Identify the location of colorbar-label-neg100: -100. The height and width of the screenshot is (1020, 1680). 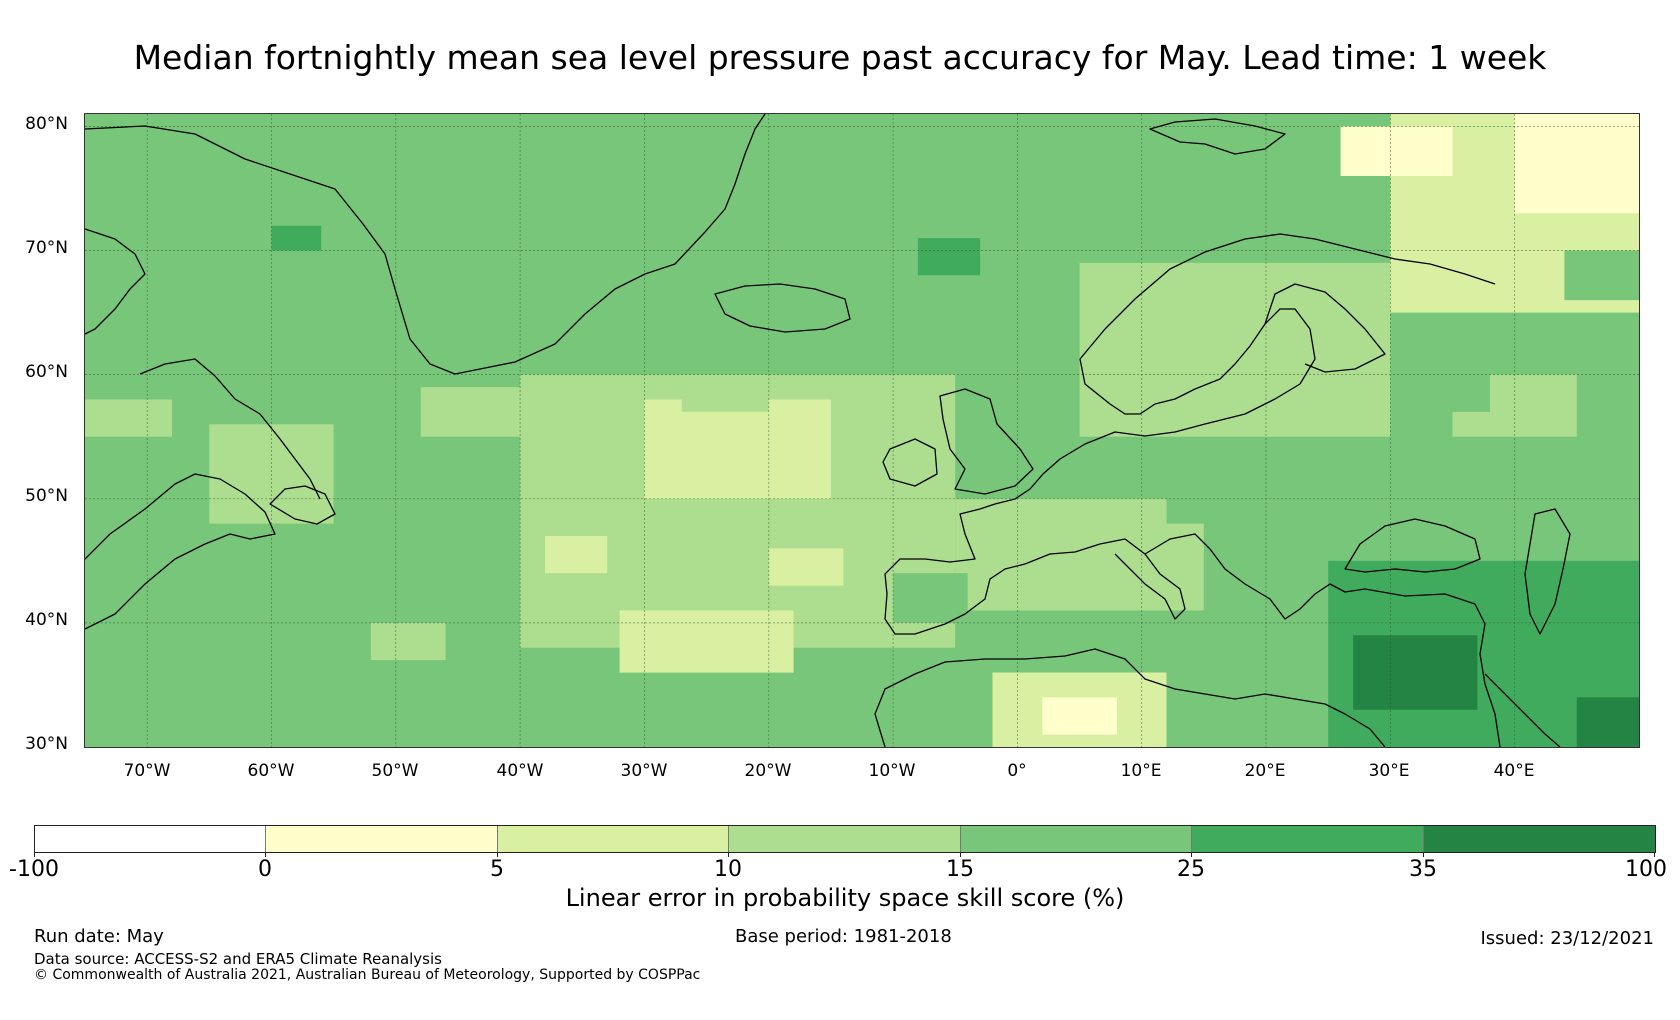
(34, 869).